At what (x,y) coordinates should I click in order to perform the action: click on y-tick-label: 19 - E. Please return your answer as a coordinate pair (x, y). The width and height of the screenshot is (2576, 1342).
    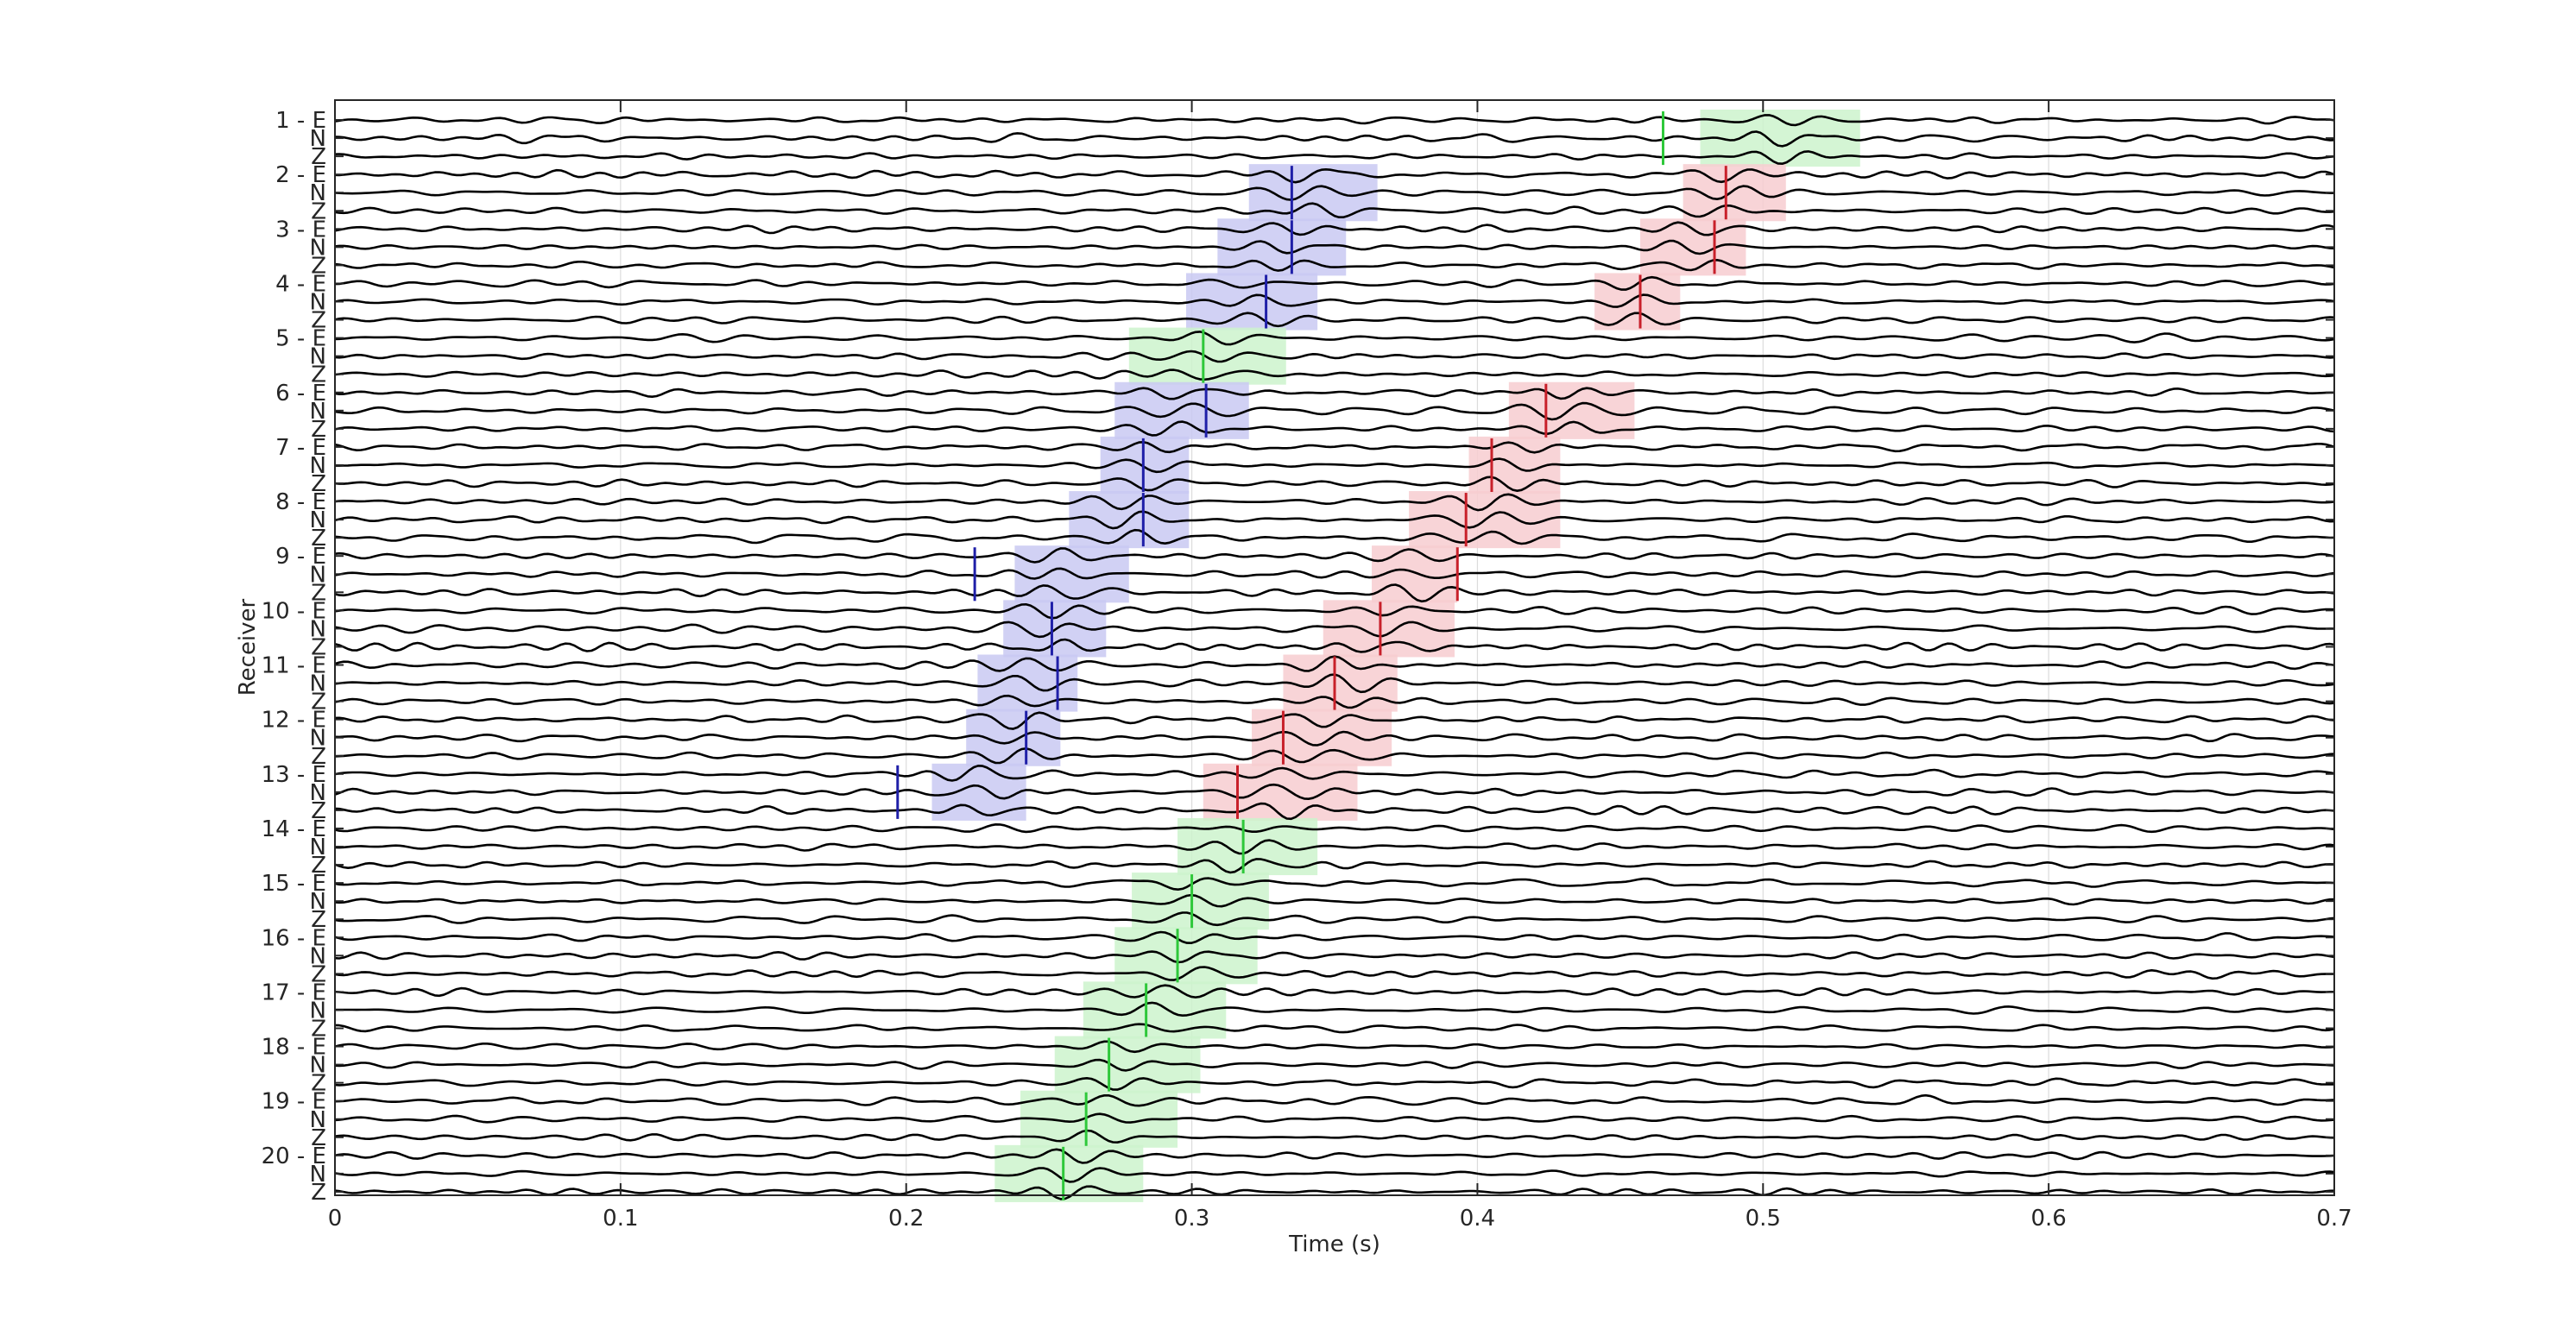
    Looking at the image, I should click on (294, 1102).